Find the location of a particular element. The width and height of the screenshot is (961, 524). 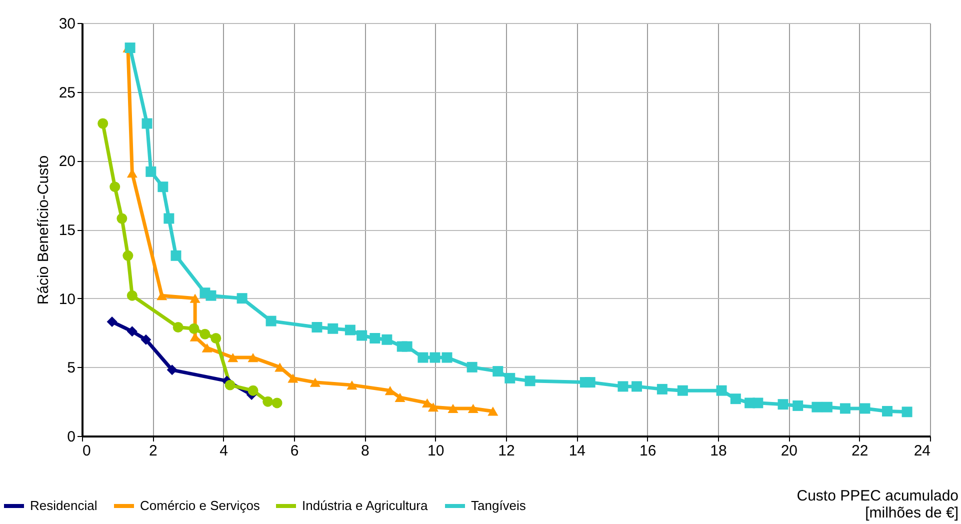

x-tick-label: 8 is located at coordinates (365, 451).